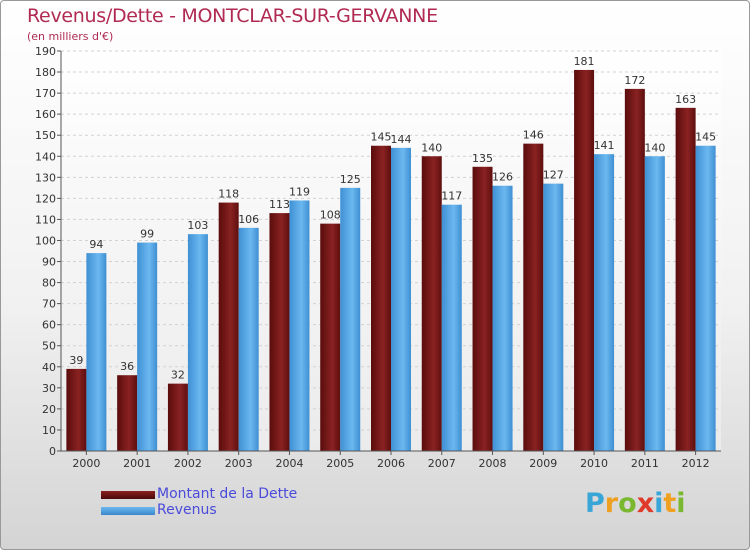  Describe the element at coordinates (401, 139) in the screenshot. I see `data-label-revenus: 144` at that location.